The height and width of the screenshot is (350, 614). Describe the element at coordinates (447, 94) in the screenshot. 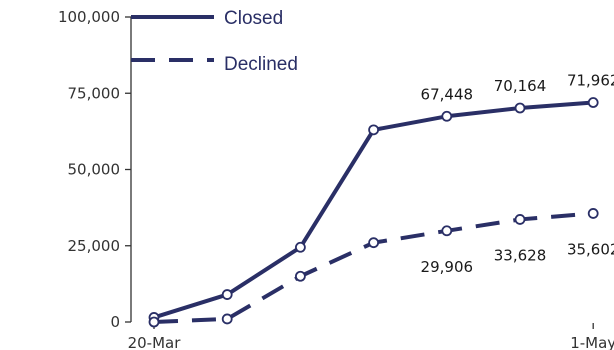

I see `data-label-closed: 67,448` at that location.